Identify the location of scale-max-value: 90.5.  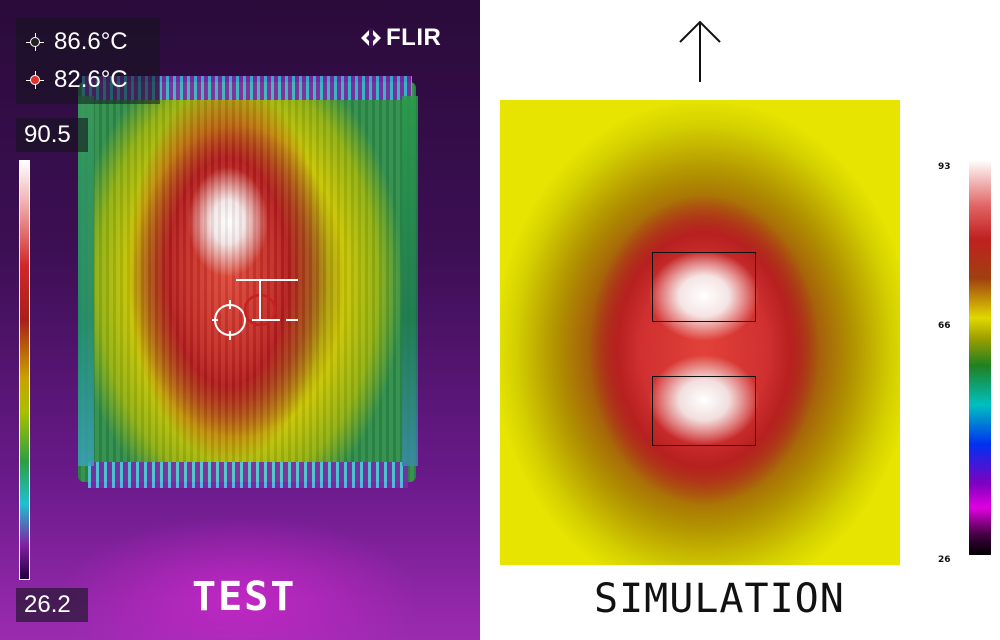
(52, 135).